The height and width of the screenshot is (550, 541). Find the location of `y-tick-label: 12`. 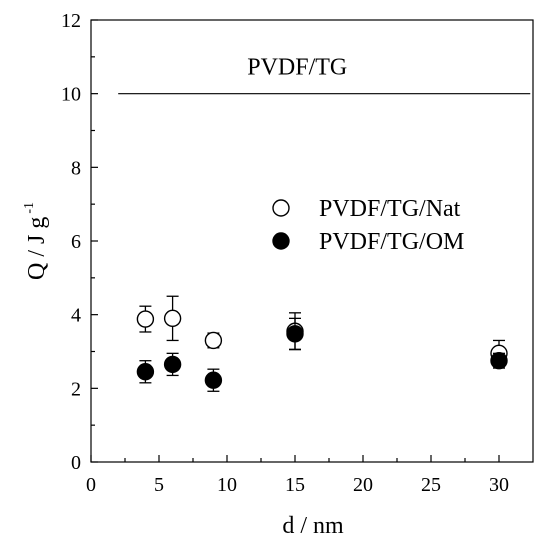

y-tick-label: 12 is located at coordinates (71, 21).